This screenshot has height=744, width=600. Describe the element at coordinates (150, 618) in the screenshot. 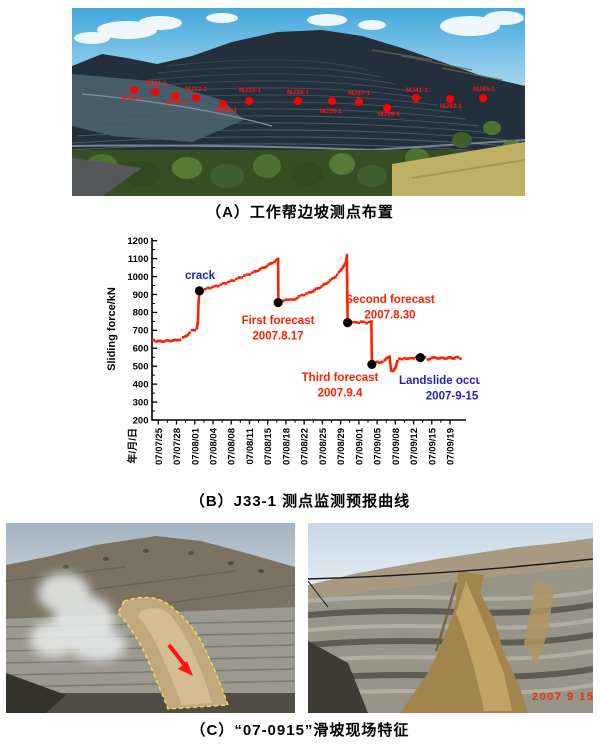

I see `landslide-overview-svg` at that location.